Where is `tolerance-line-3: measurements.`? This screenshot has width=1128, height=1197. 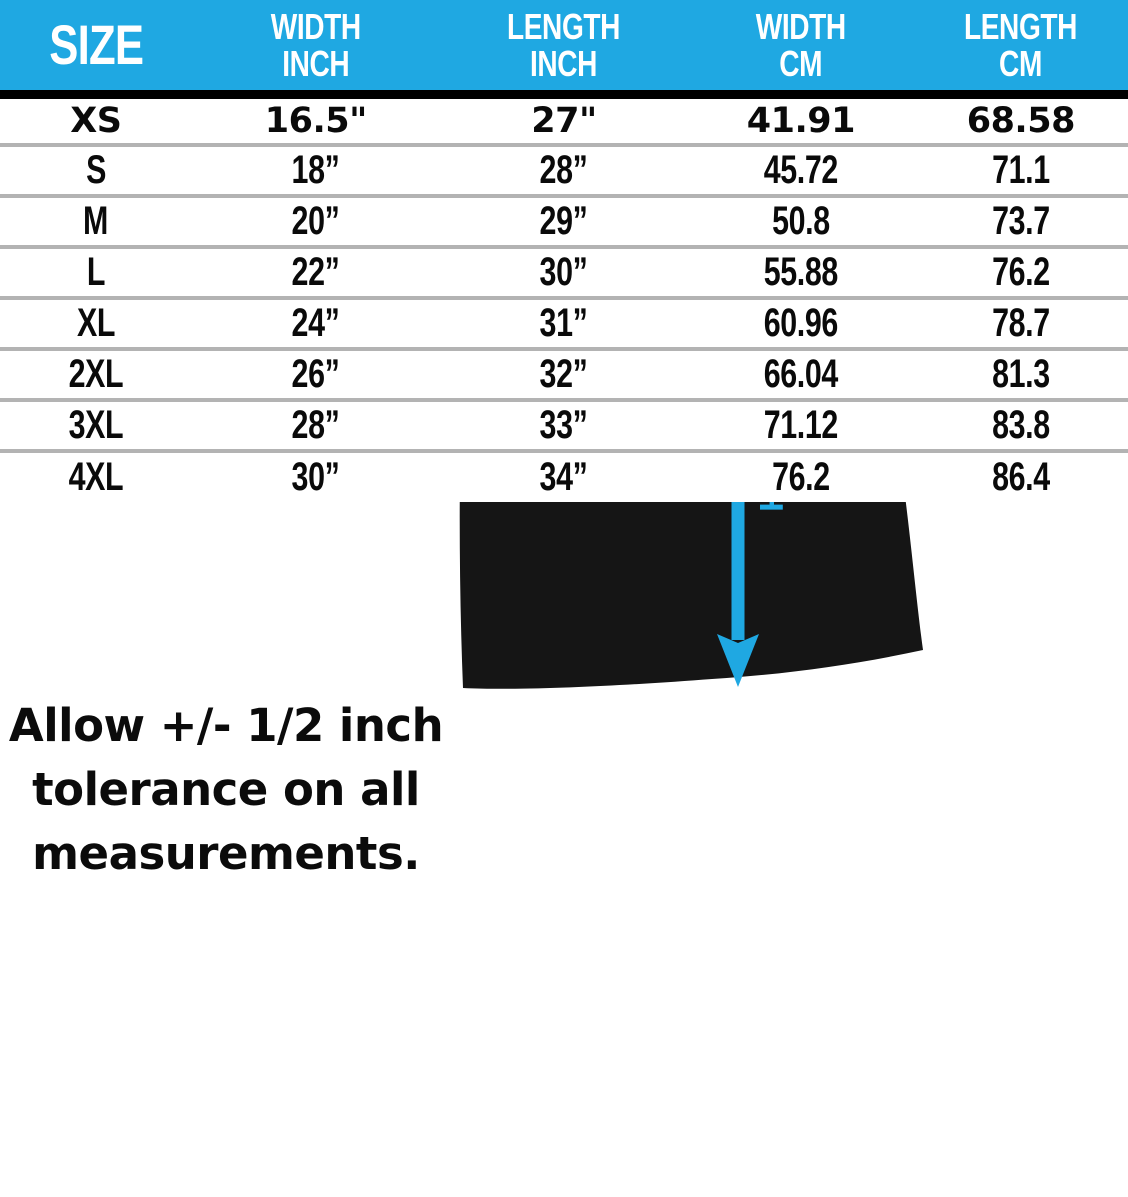
tolerance-line-3: measurements. is located at coordinates (226, 853).